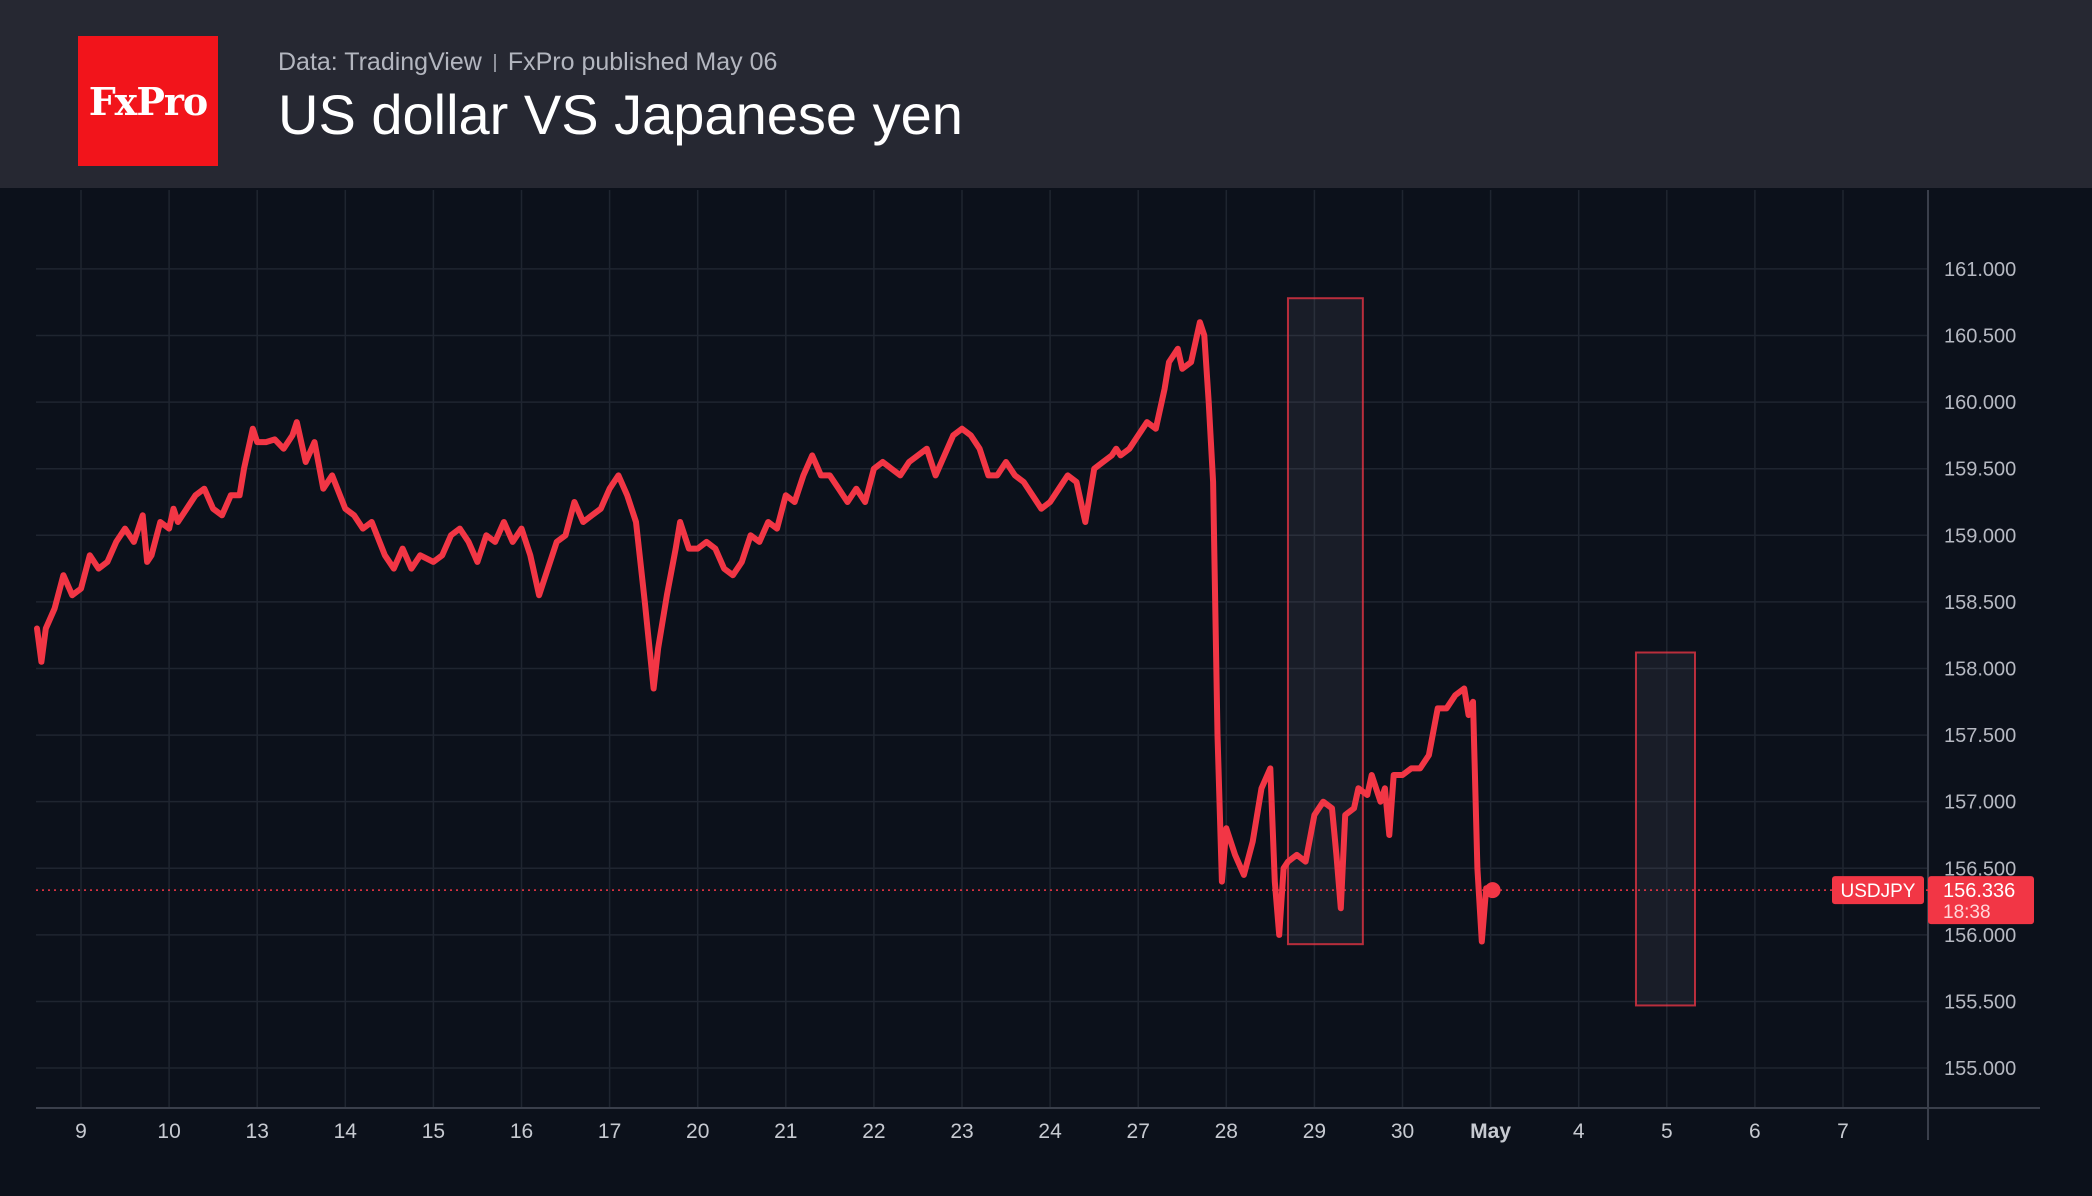 This screenshot has height=1196, width=2092. Describe the element at coordinates (1980, 936) in the screenshot. I see `y-tick-label: 156.000` at that location.